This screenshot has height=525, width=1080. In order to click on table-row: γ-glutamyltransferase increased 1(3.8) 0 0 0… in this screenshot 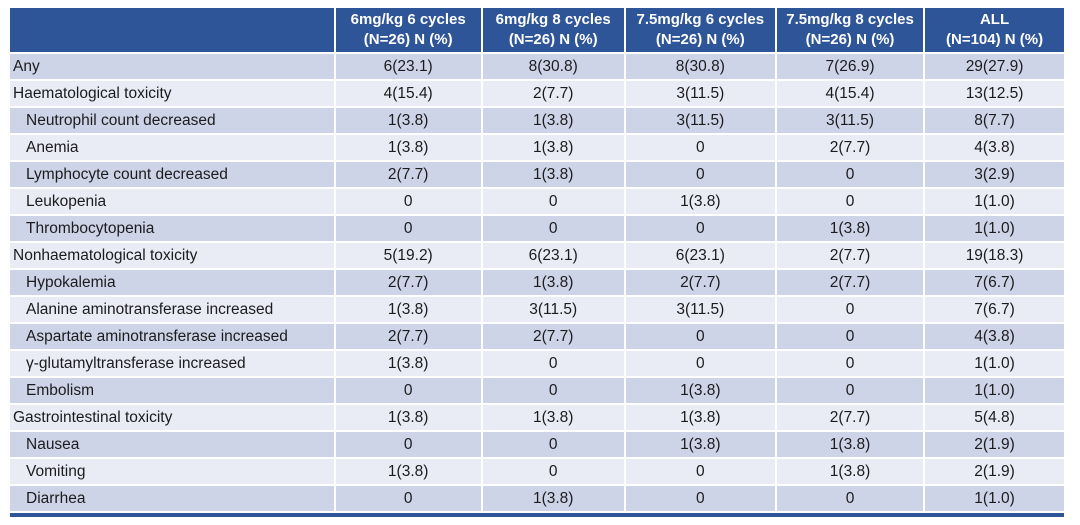, I will do `click(537, 363)`.